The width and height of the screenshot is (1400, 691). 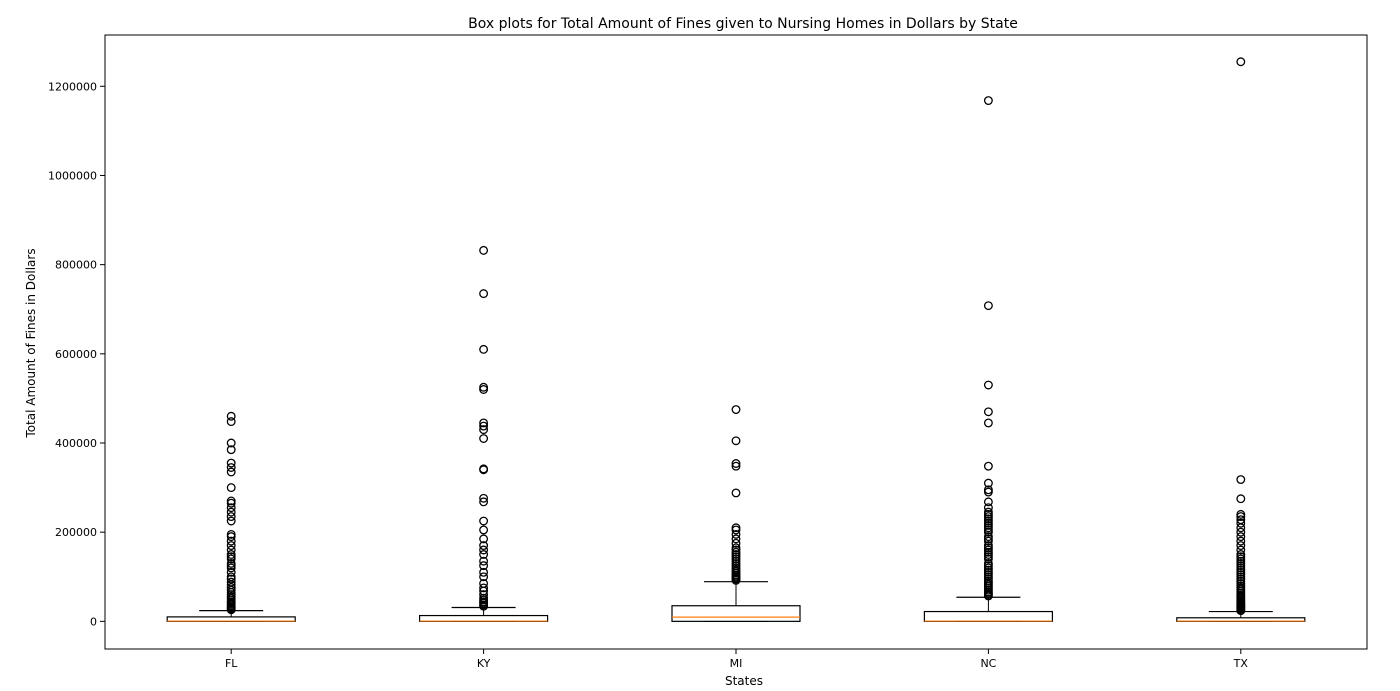 I want to click on y-axis-label: Total Amount of Fines in Dollars, so click(x=31, y=343).